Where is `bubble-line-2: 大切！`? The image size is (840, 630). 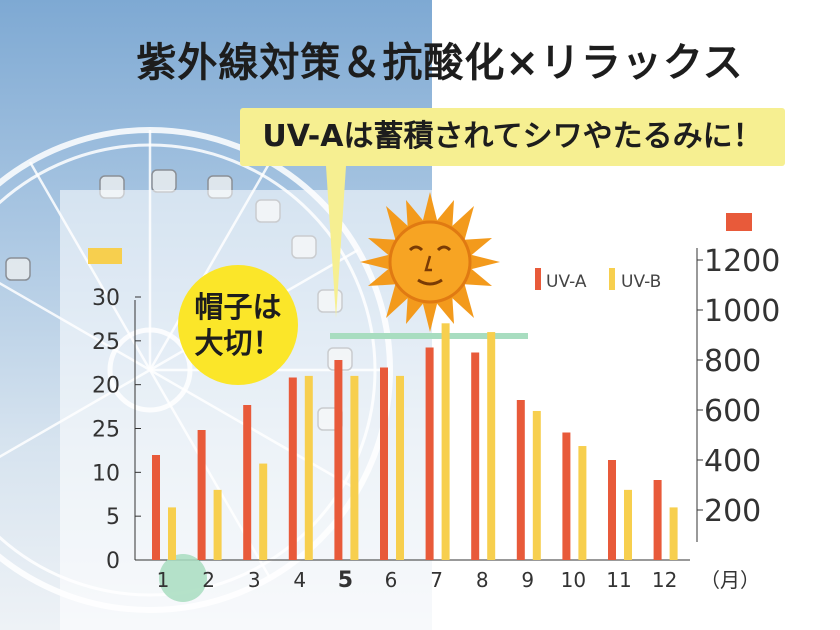 bubble-line-2: 大切！ is located at coordinates (238, 343).